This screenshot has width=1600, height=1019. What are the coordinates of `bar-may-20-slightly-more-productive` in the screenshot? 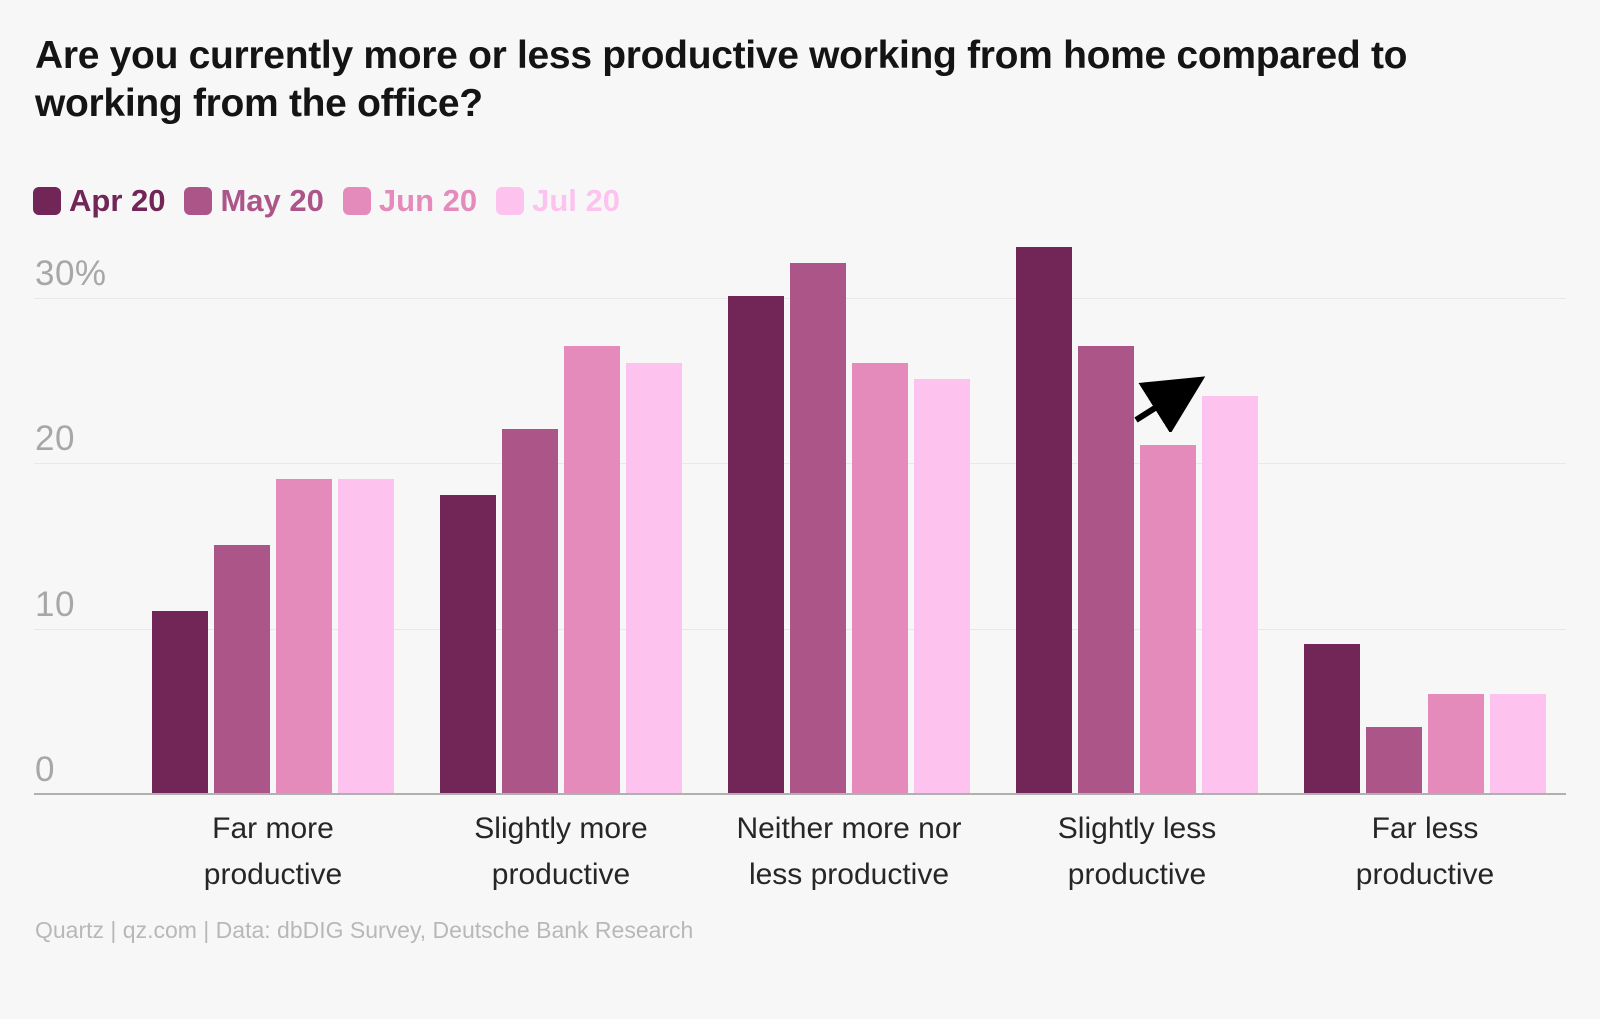 It's located at (530, 611).